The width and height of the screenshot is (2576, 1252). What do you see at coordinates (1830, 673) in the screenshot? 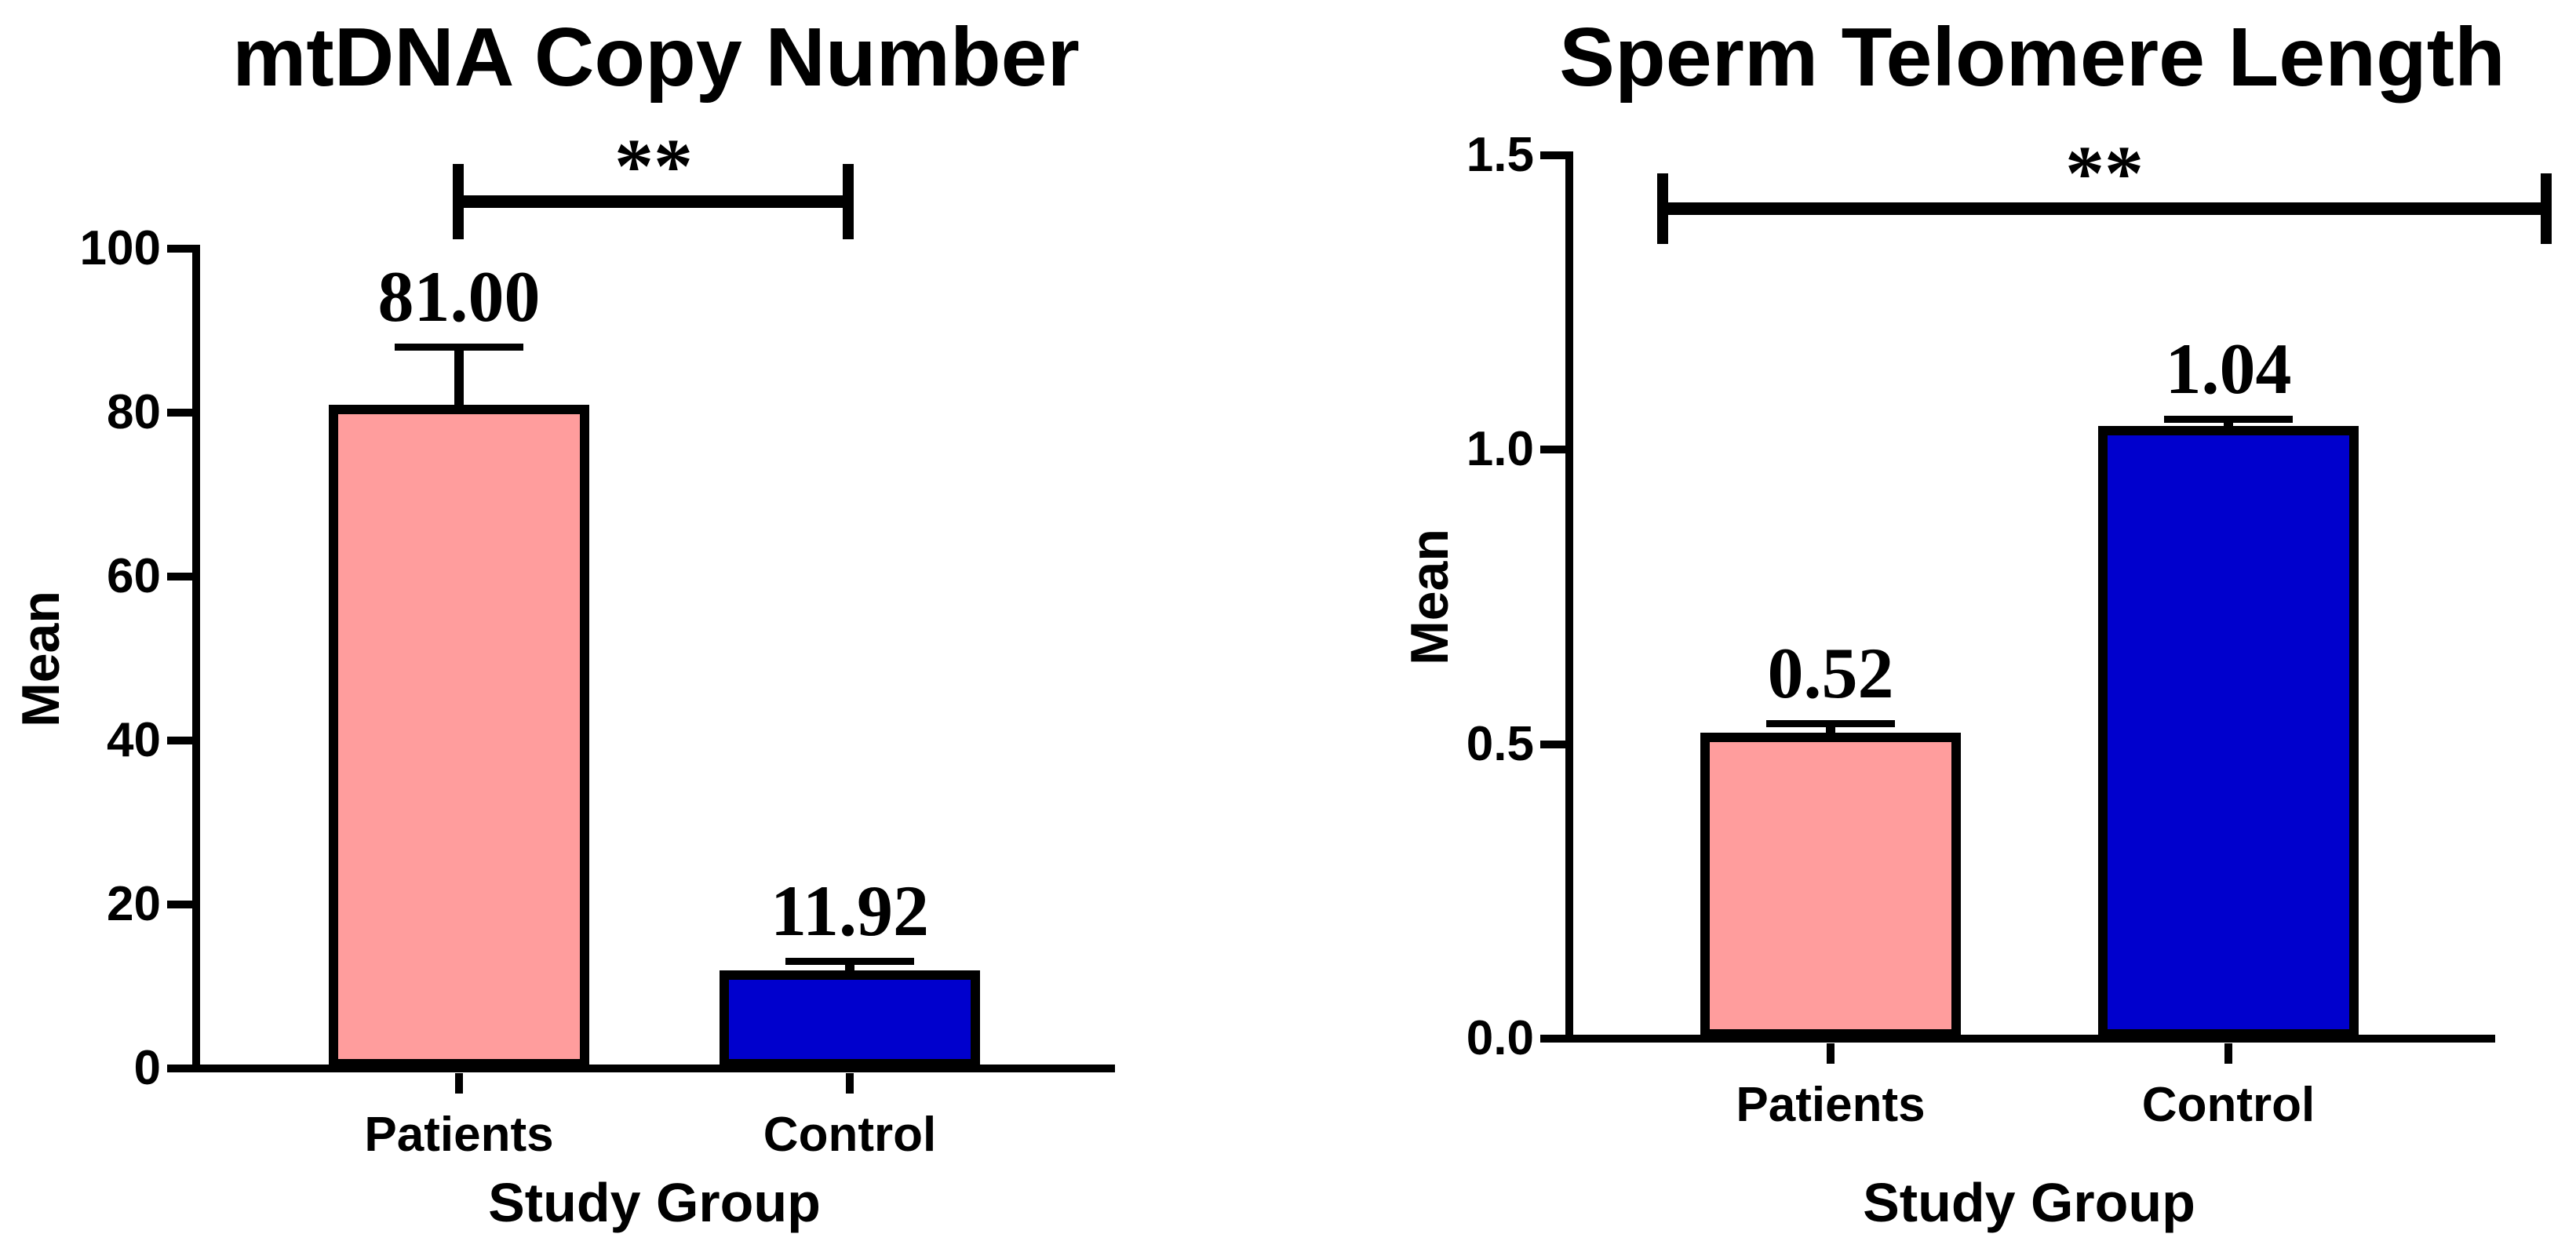
I see `bar-value-label: 0.52` at bounding box center [1830, 673].